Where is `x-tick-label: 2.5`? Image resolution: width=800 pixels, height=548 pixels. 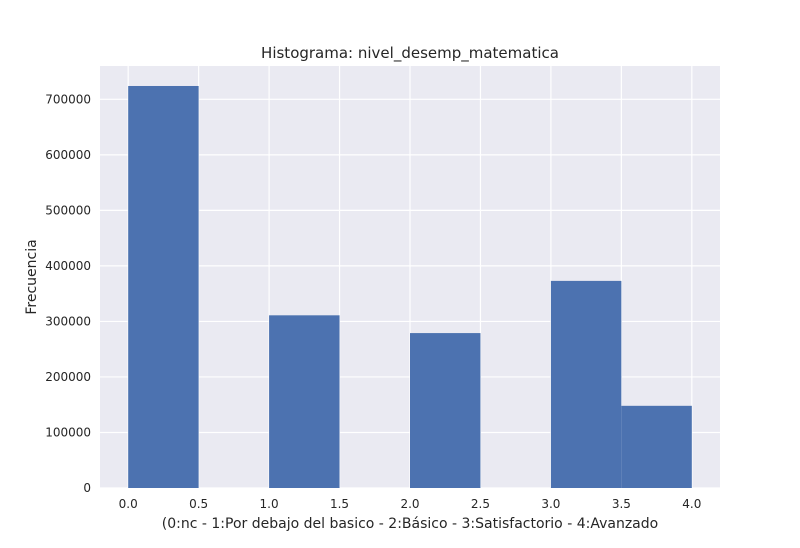
x-tick-label: 2.5 is located at coordinates (480, 504).